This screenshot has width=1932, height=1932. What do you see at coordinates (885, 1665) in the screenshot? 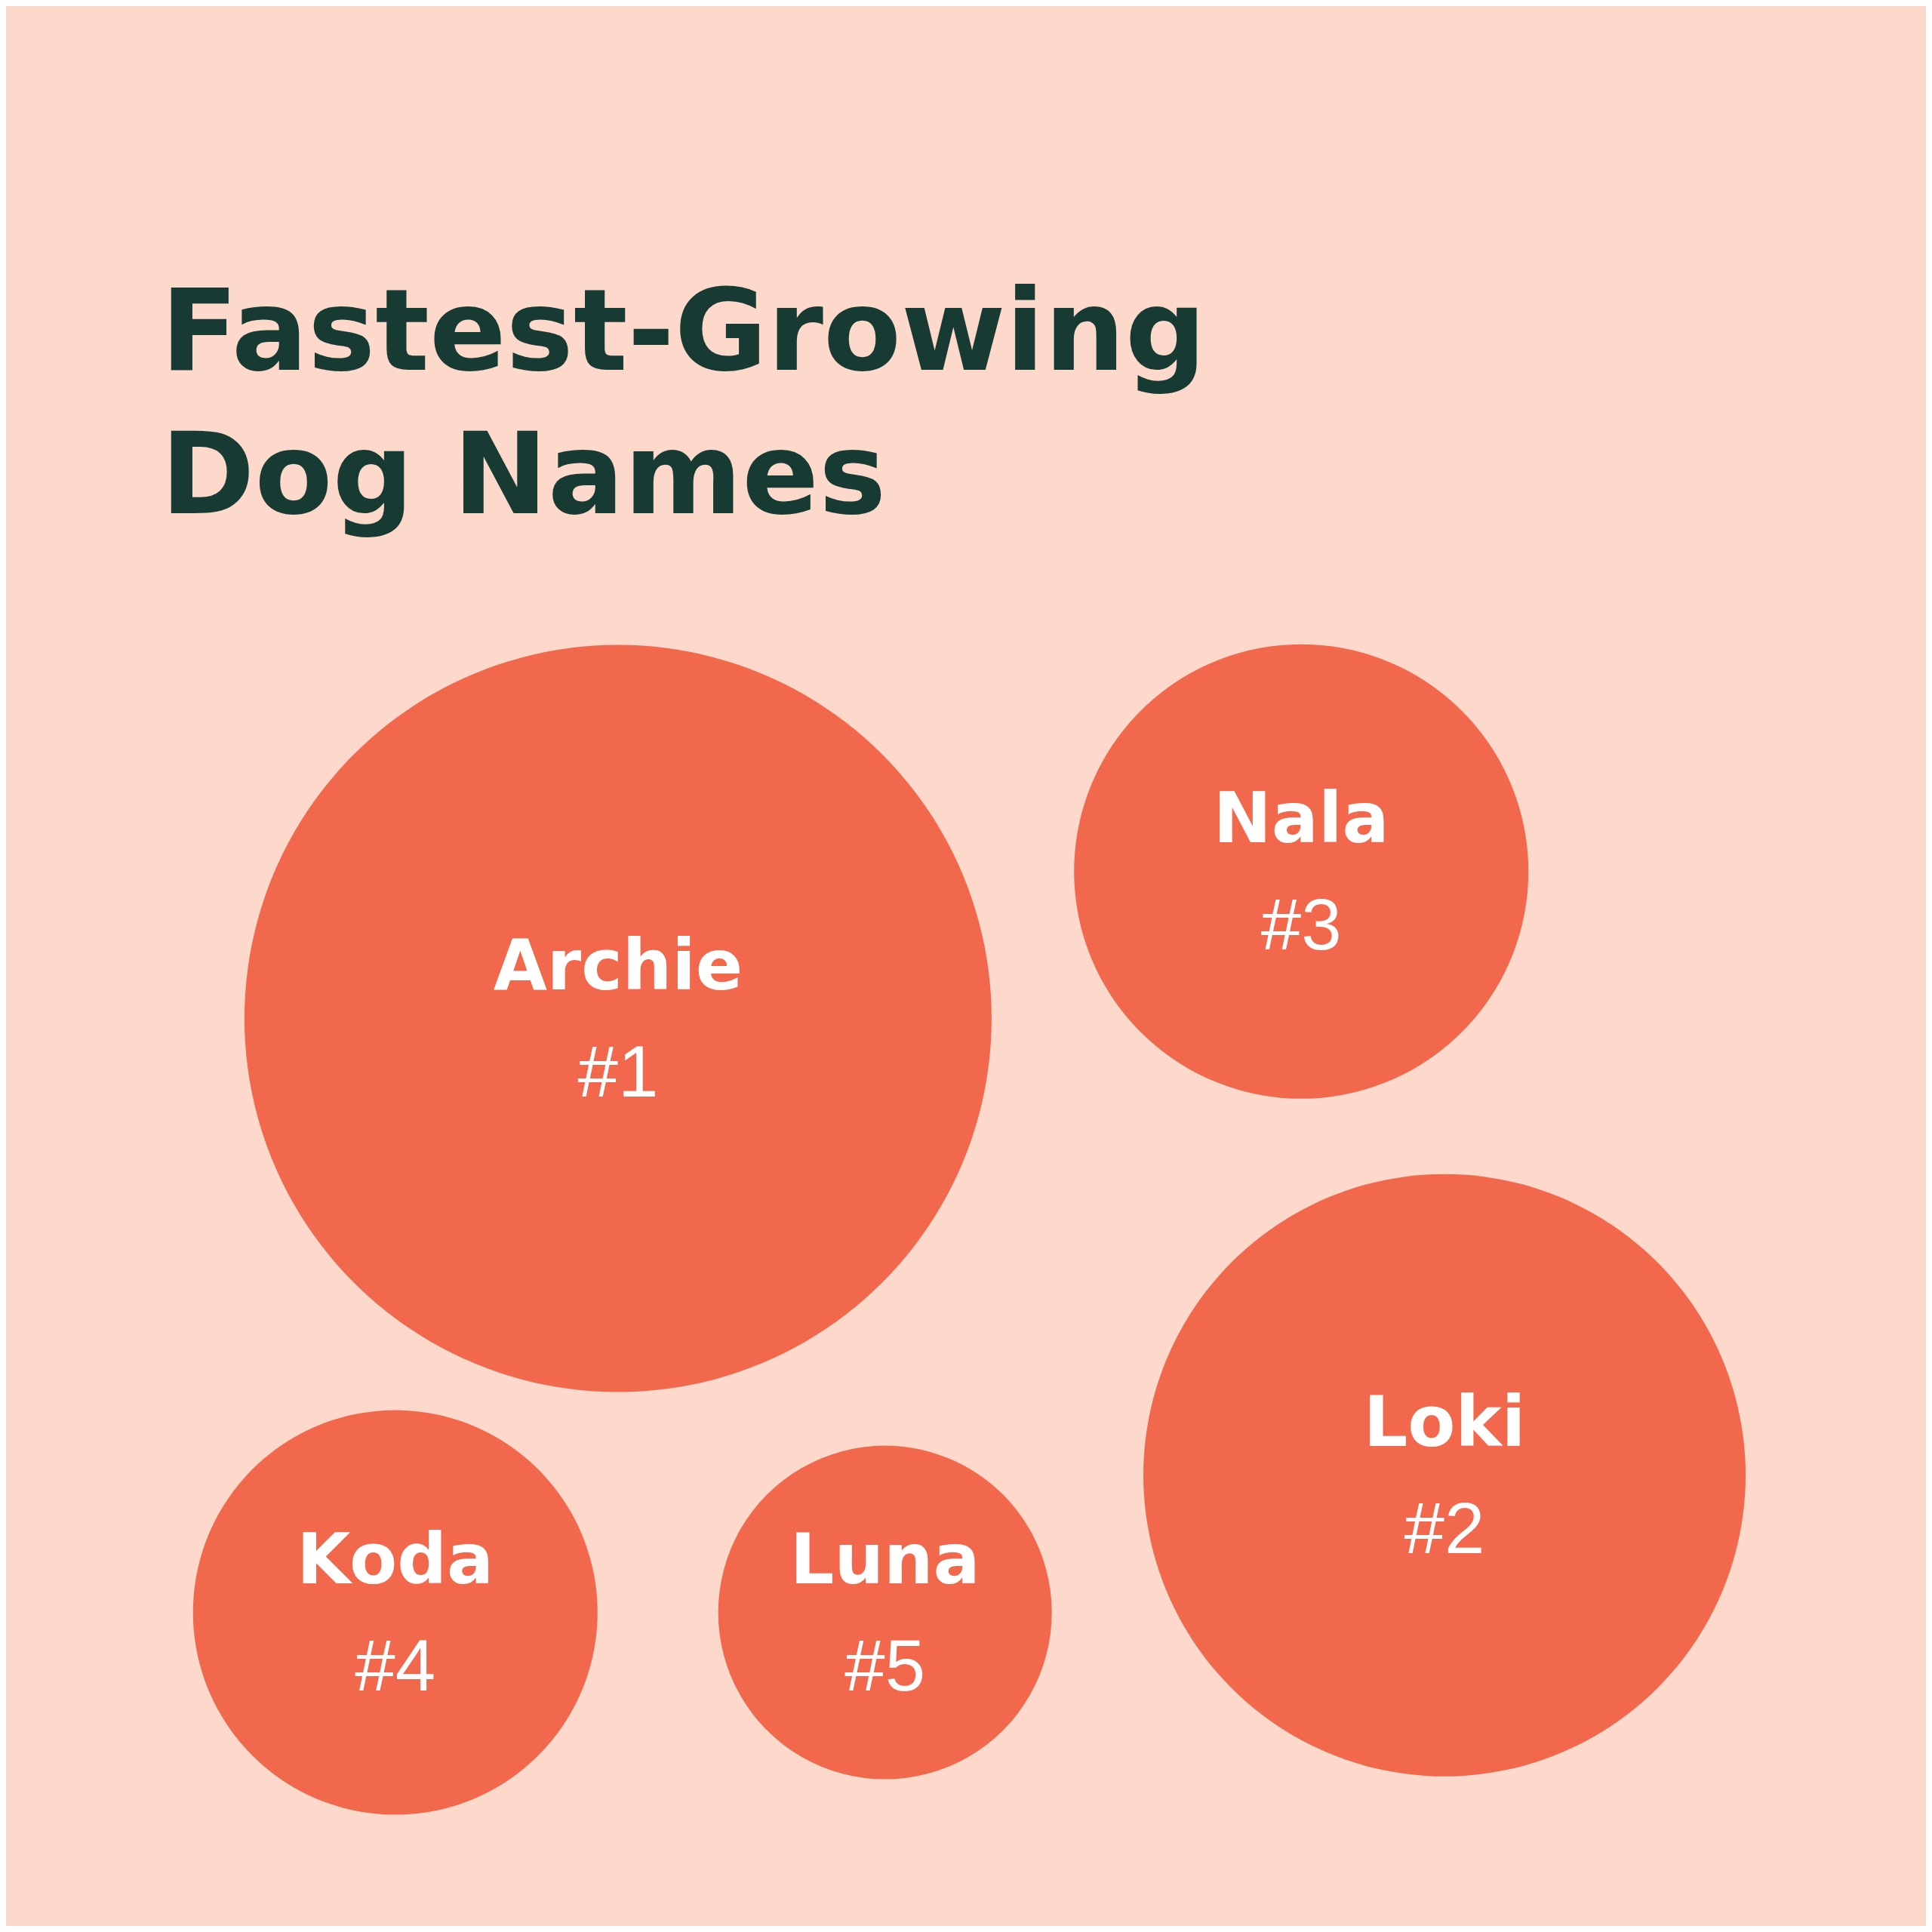
I see `data-label: #5` at bounding box center [885, 1665].